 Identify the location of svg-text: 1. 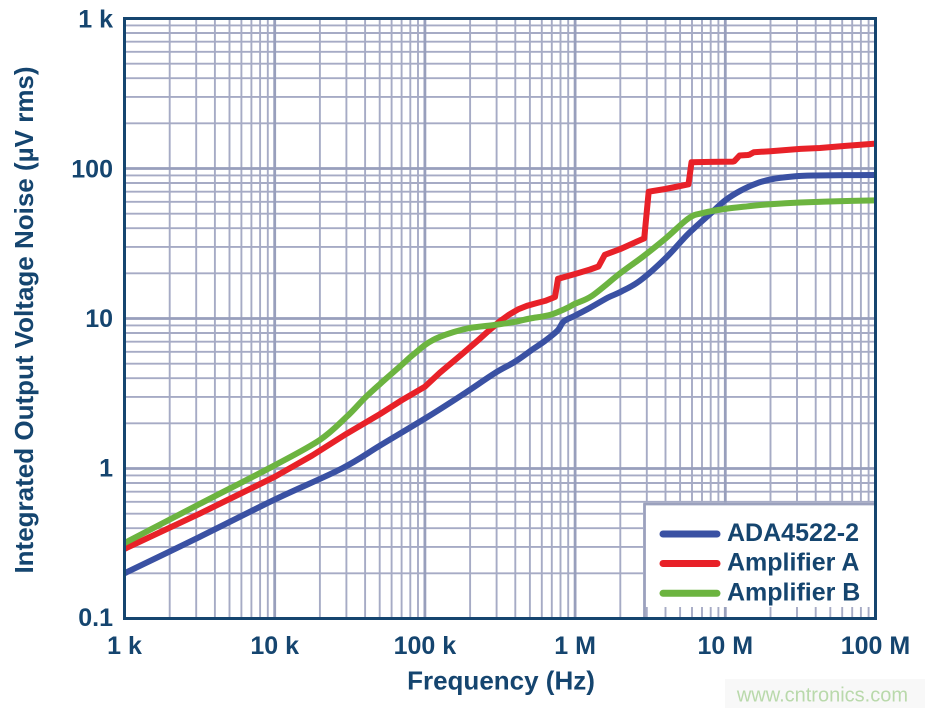
(106, 469).